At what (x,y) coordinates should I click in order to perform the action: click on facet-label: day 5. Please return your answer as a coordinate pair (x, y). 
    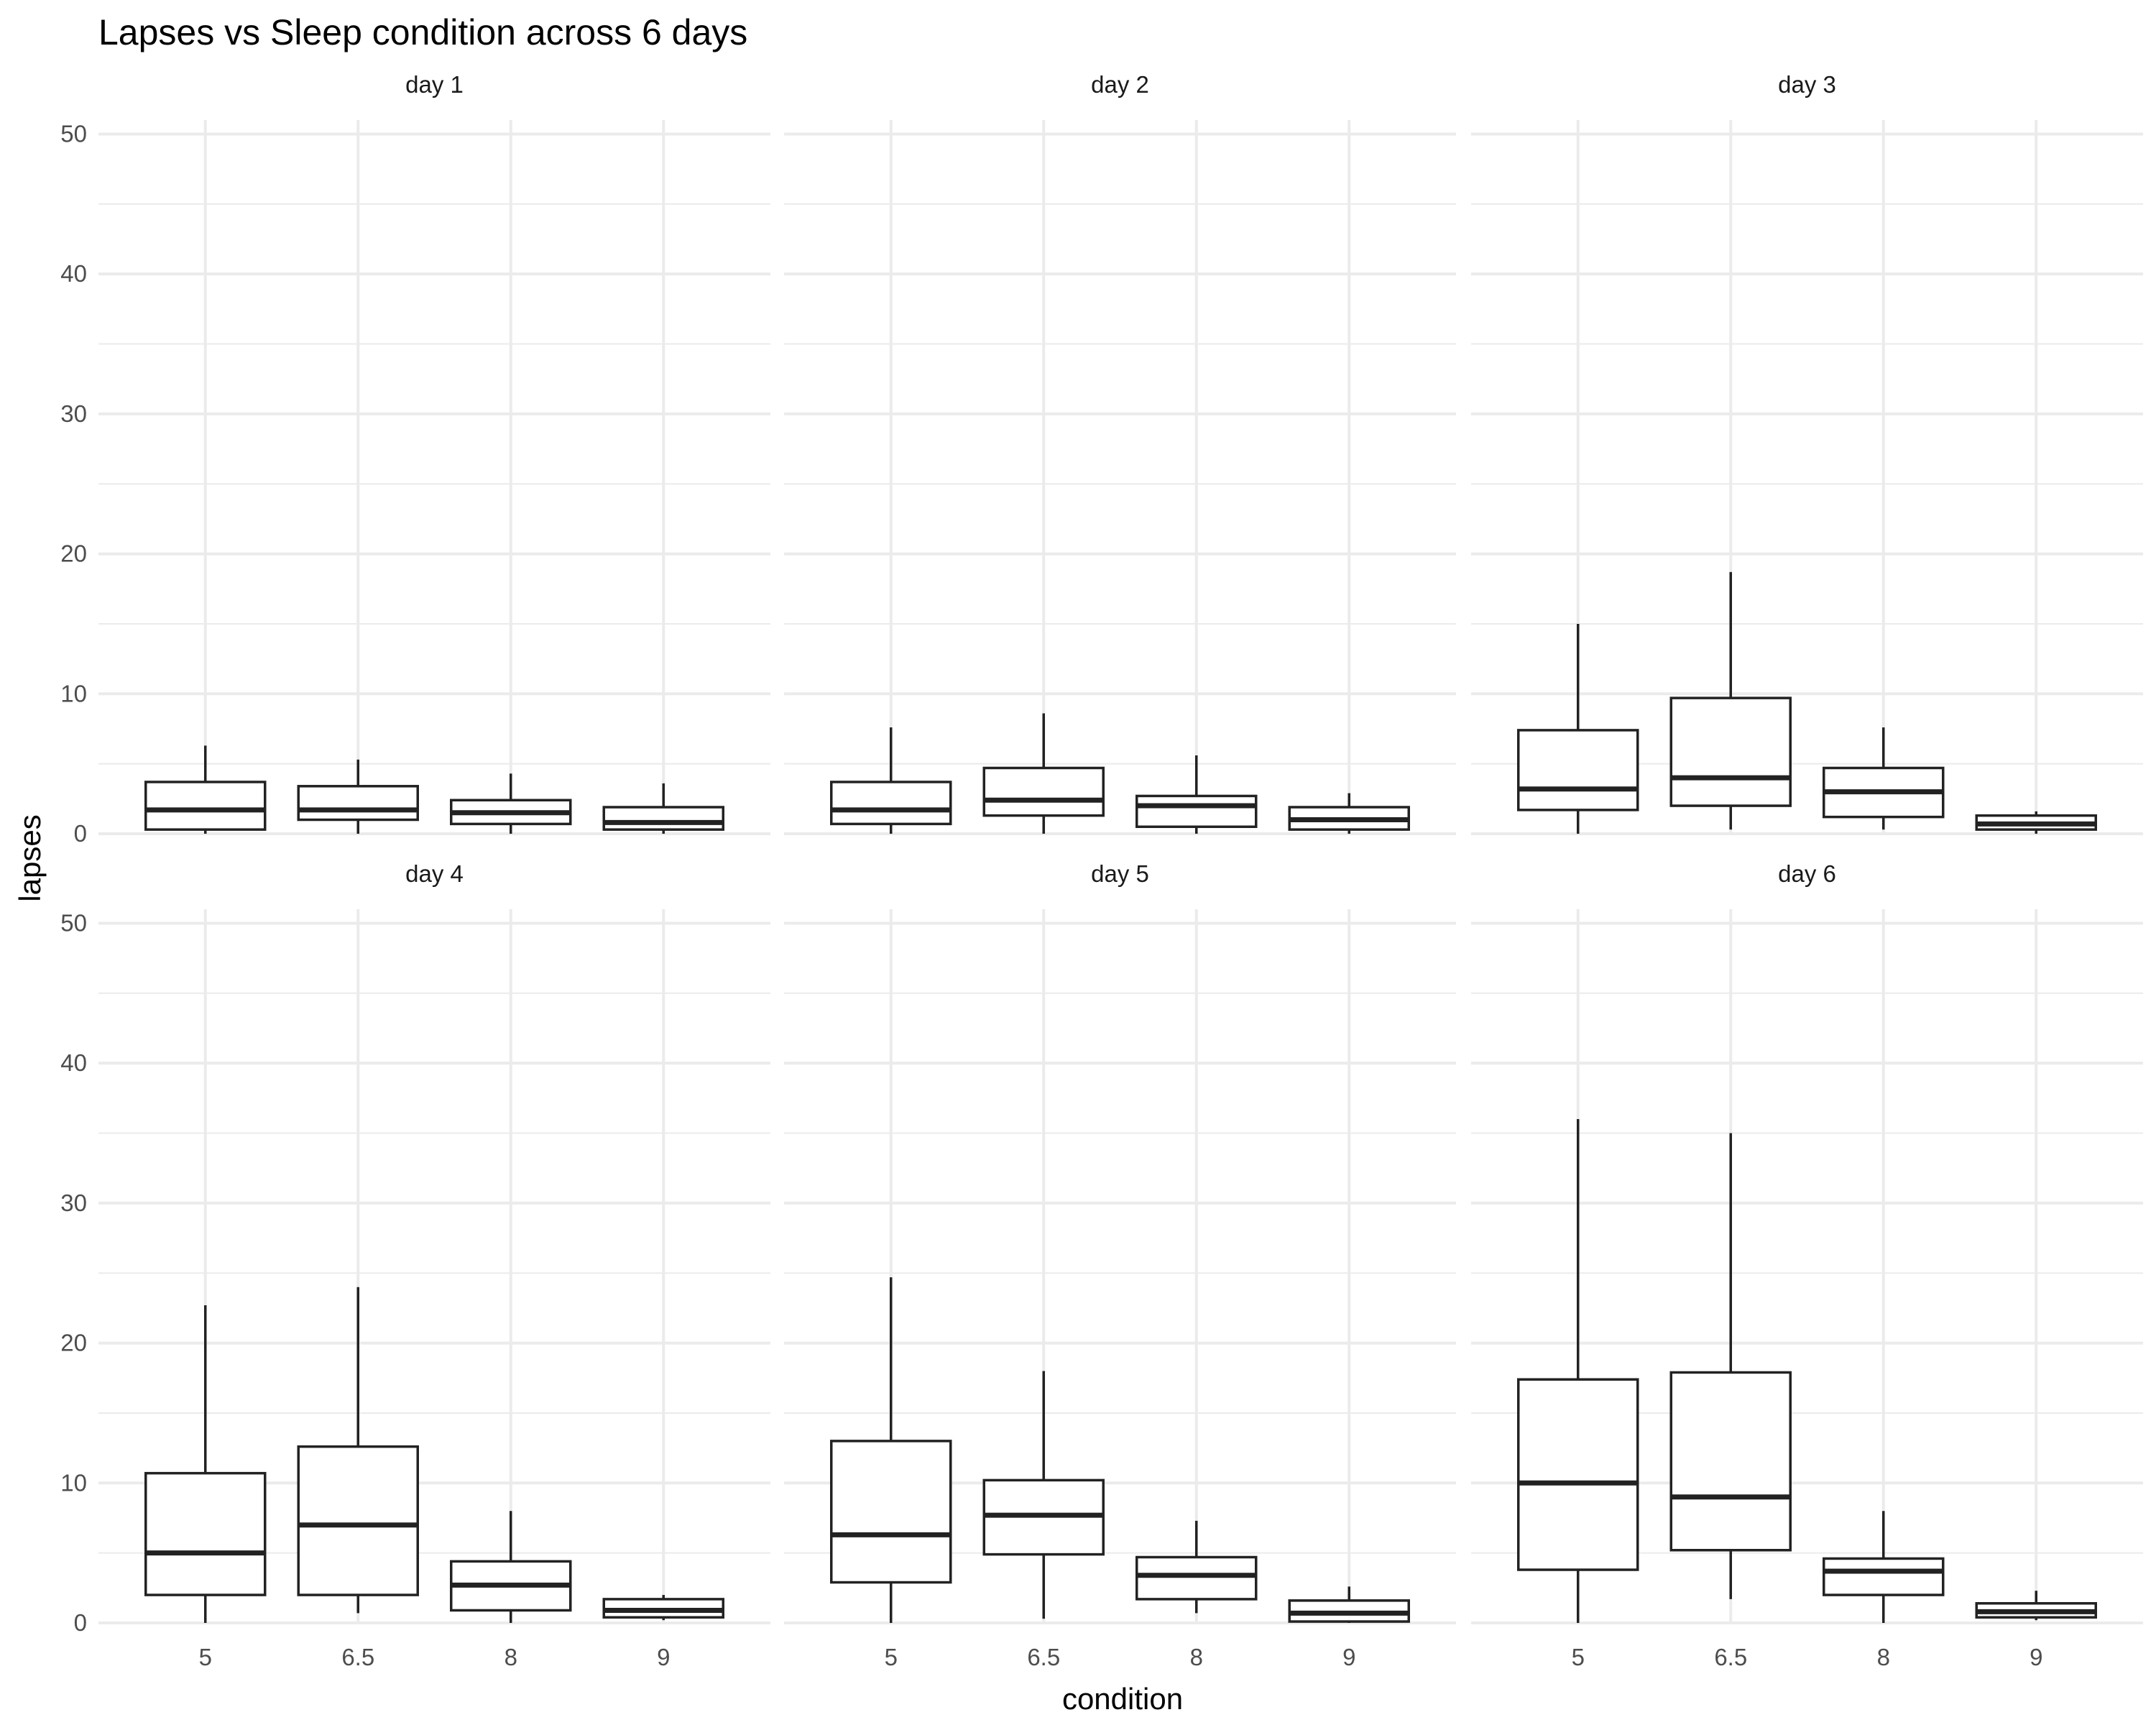
    Looking at the image, I should click on (1120, 873).